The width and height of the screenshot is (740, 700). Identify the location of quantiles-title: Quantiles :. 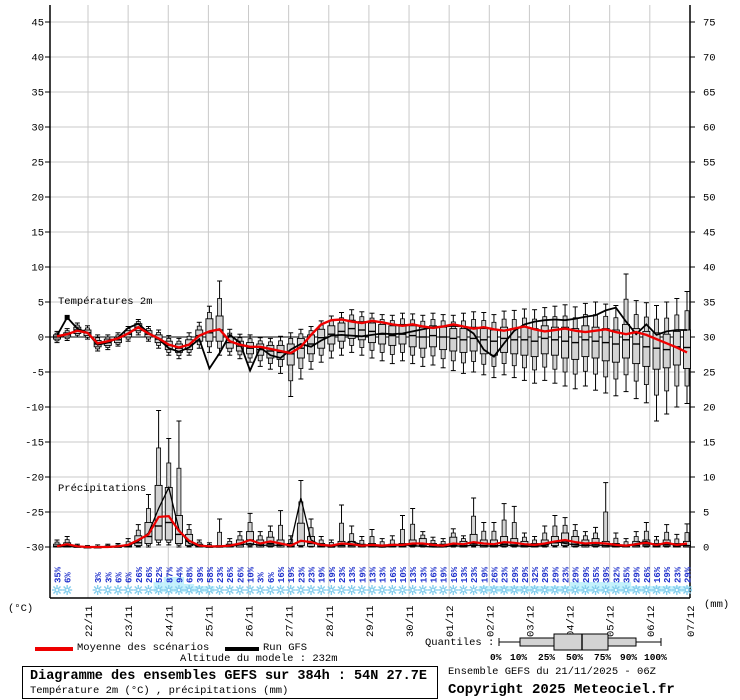
(460, 643).